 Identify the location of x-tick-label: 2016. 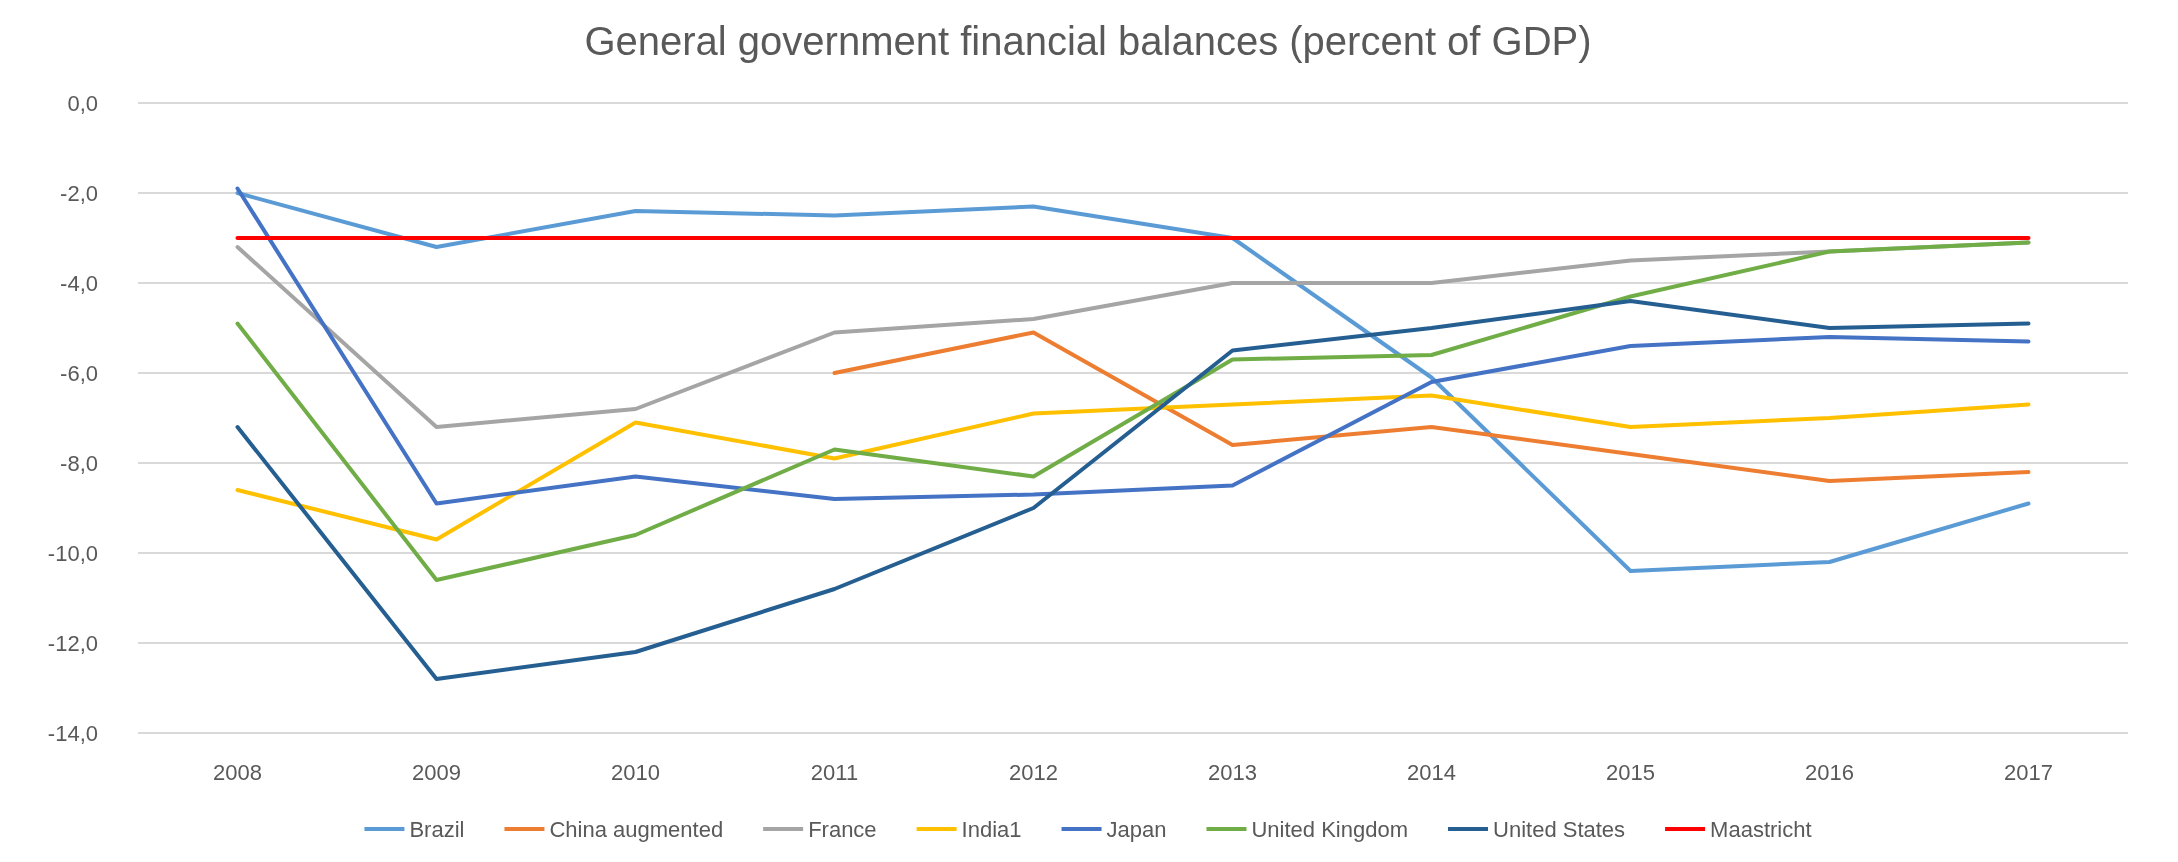
(1829, 772).